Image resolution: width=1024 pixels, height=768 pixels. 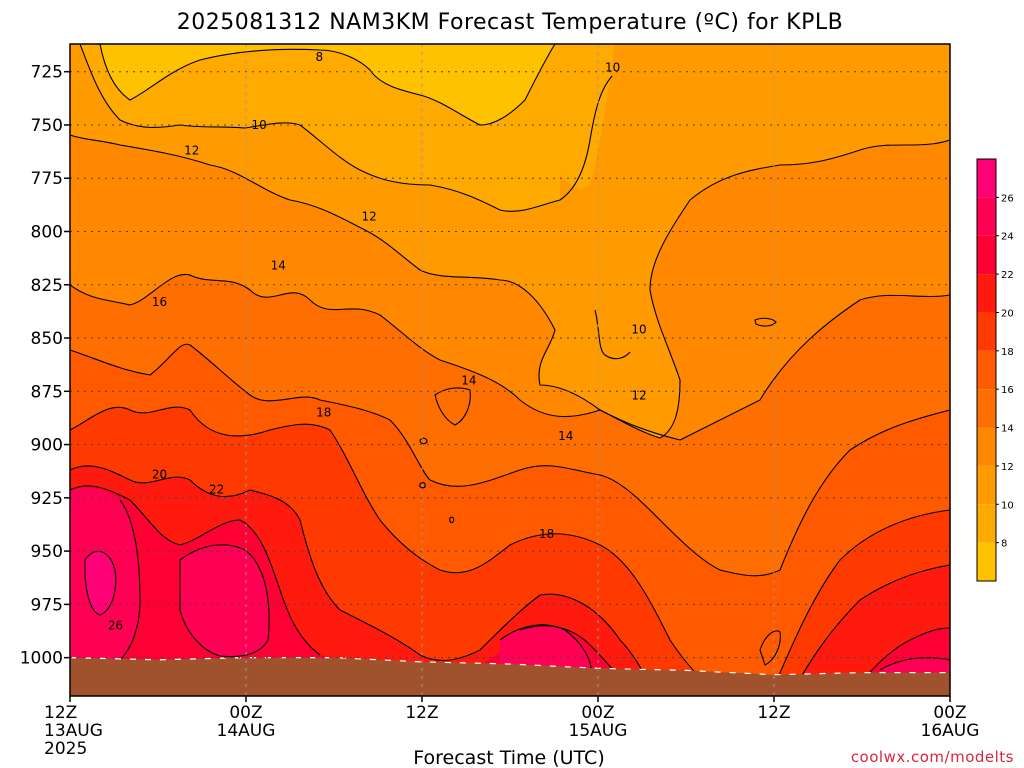 What do you see at coordinates (45, 366) in the screenshot?
I see `y-axis: 725 750 775 800 825 850 875 900 925 950 975 1000` at bounding box center [45, 366].